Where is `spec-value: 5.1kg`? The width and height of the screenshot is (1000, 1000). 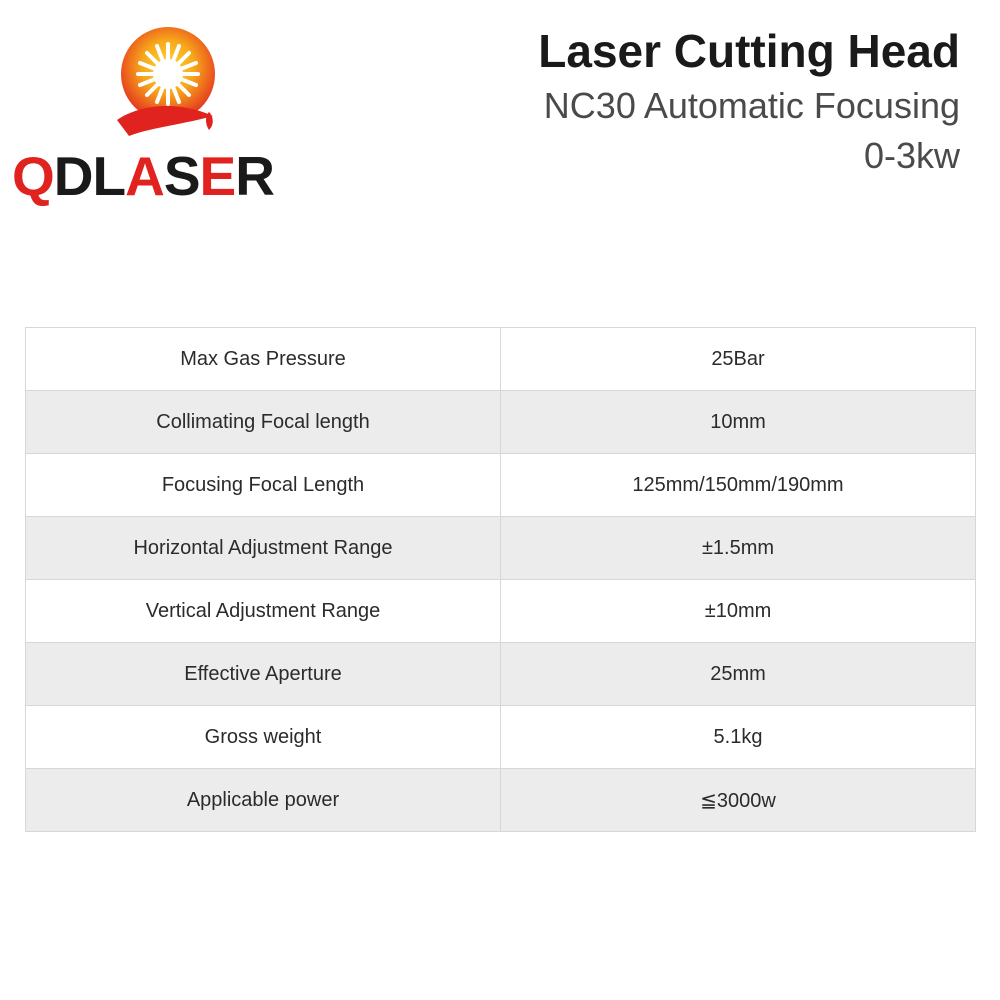 spec-value: 5.1kg is located at coordinates (738, 737).